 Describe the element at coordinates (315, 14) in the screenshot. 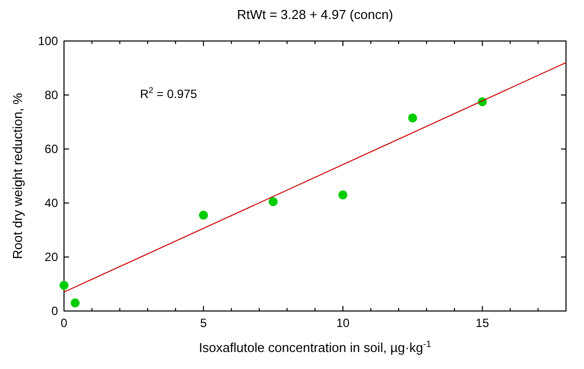

I see `chart-title: RtWt = 3.28 + 4.97 (concn)` at that location.